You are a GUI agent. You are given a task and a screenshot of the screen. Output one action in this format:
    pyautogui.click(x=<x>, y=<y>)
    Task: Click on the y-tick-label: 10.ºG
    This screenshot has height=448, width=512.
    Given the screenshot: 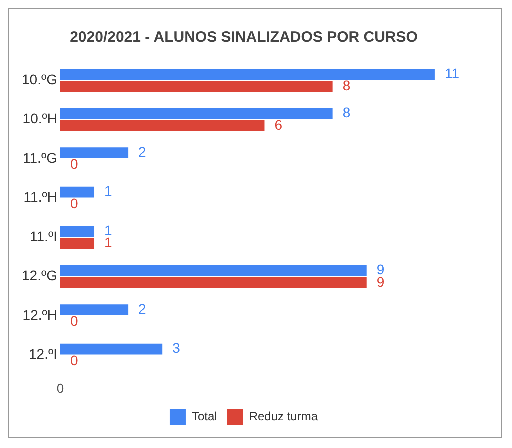 What is the action you would take?
    pyautogui.click(x=40, y=79)
    